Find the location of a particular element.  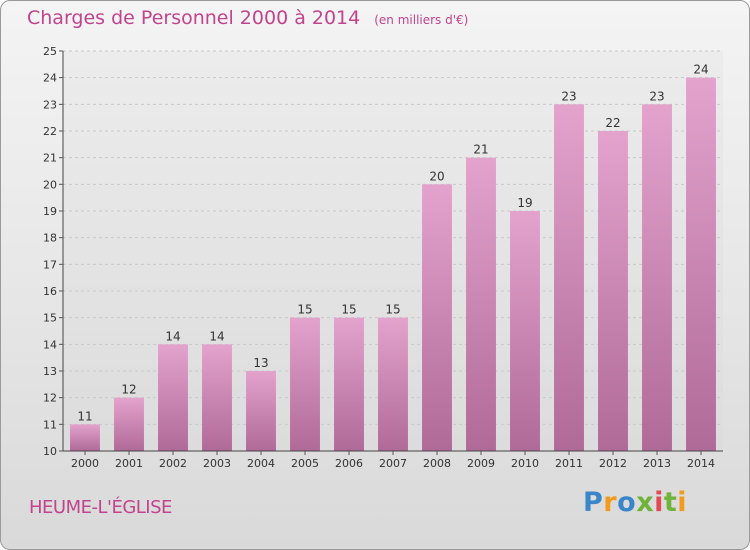

x-tick-label-2003: 2003 is located at coordinates (217, 463).